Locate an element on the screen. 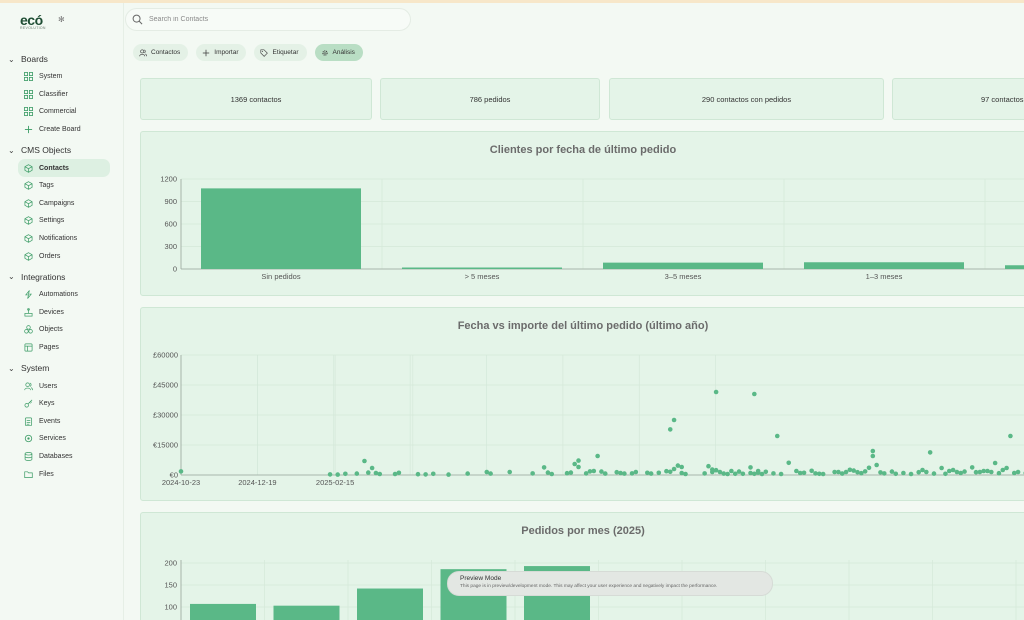 The image size is (1024, 620). sidebar-group-boards: ⌄ Boards is located at coordinates (62, 59).